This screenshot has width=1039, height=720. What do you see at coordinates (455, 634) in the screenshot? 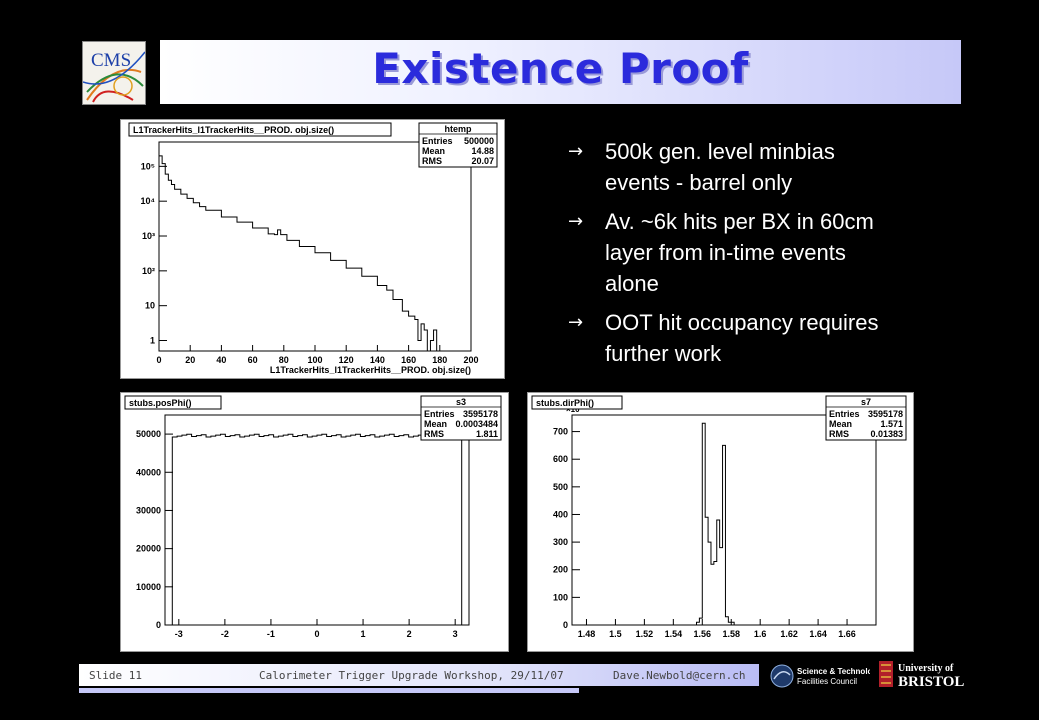
I see `x-tick-label: 3` at bounding box center [455, 634].